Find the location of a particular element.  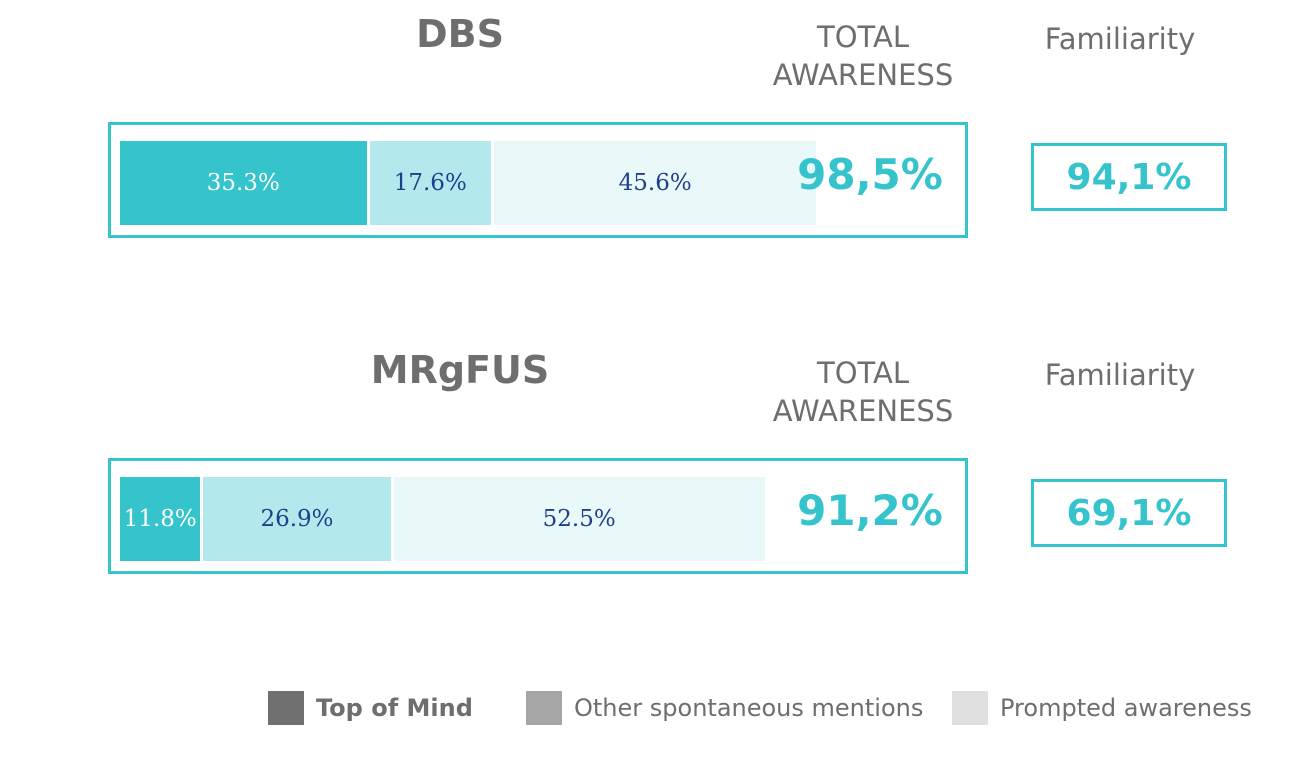

data-label: 35.3% is located at coordinates (243, 183).